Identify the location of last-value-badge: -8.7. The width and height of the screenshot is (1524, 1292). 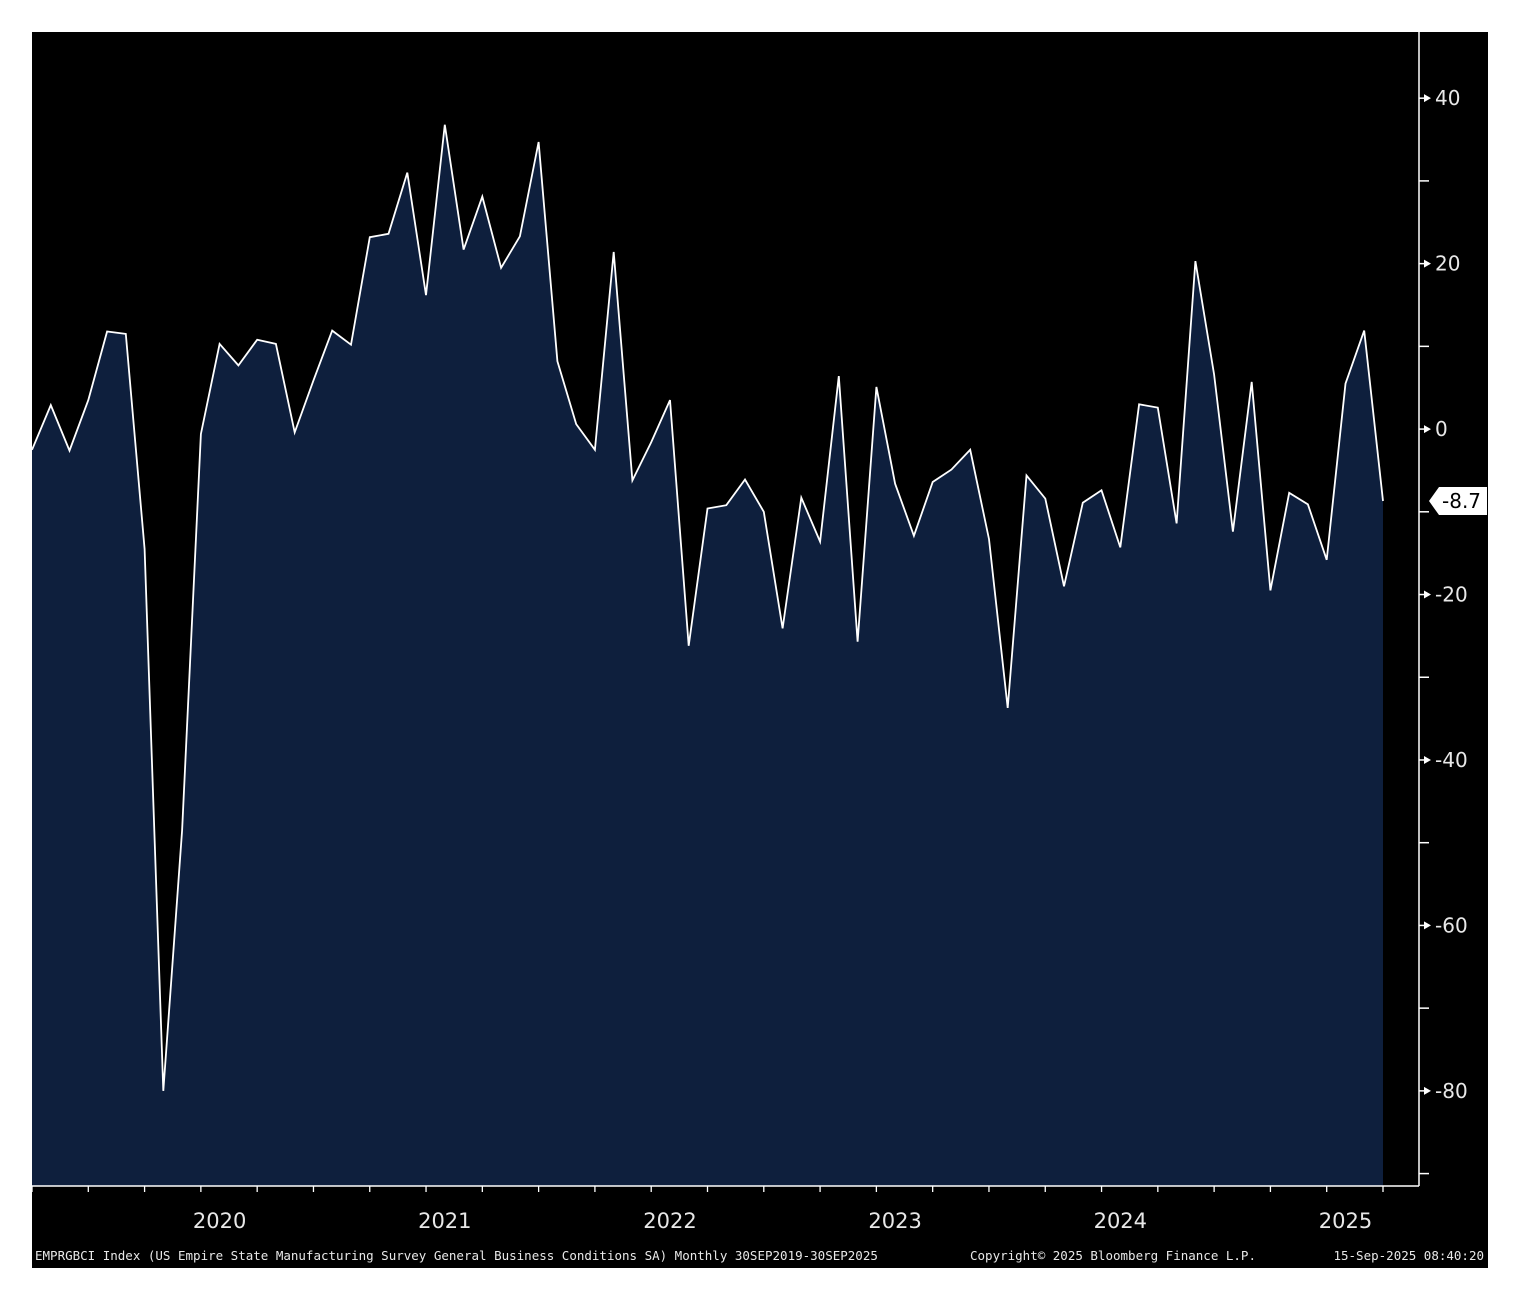
(1458, 501).